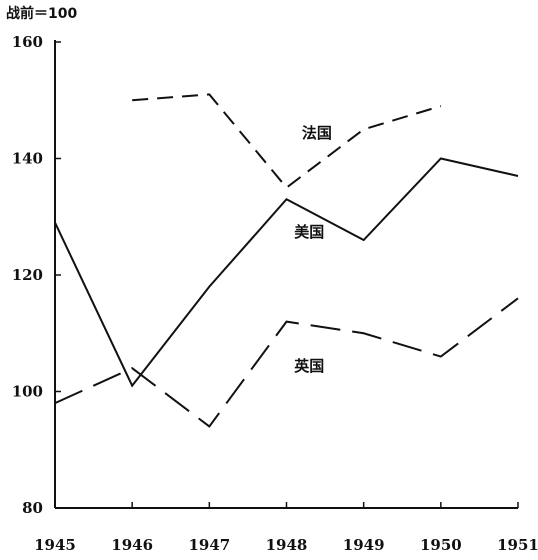 Image resolution: width=538 pixels, height=560 pixels. Describe the element at coordinates (132, 545) in the screenshot. I see `x-tick-label: 1946` at that location.